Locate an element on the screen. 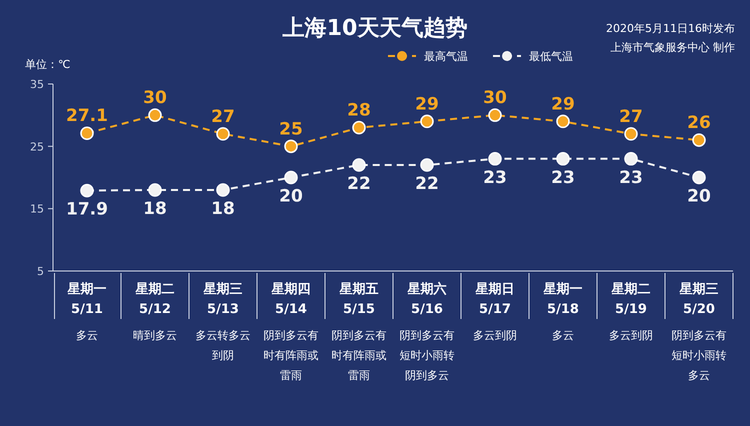  x-tick-label: 星期四 5/14 is located at coordinates (290, 299).